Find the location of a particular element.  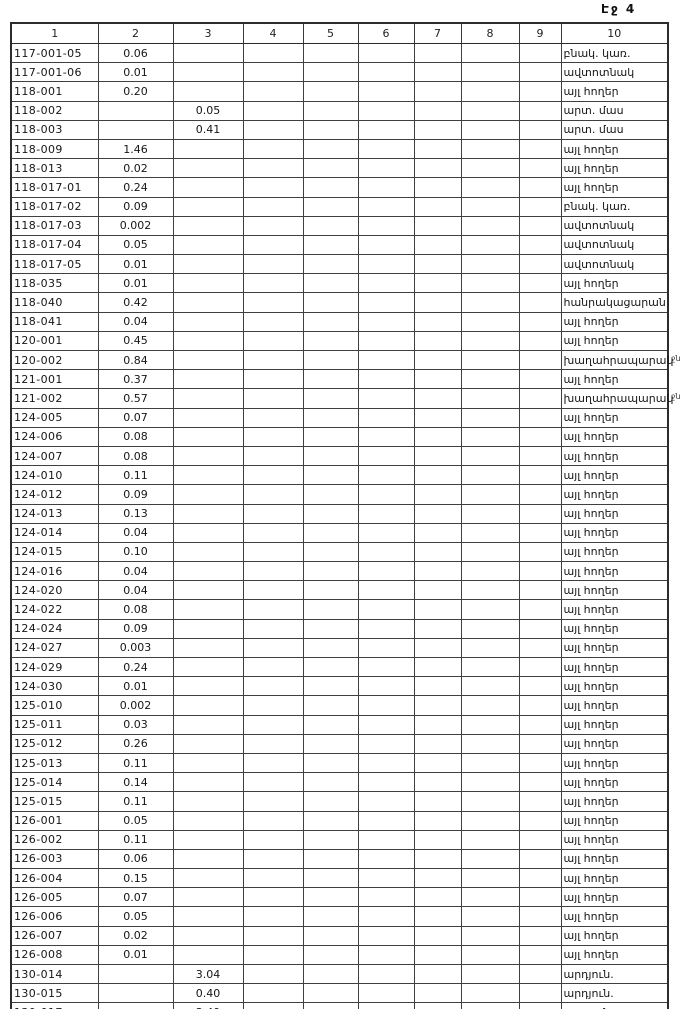

value-cell: 0.26 is located at coordinates (135, 743).